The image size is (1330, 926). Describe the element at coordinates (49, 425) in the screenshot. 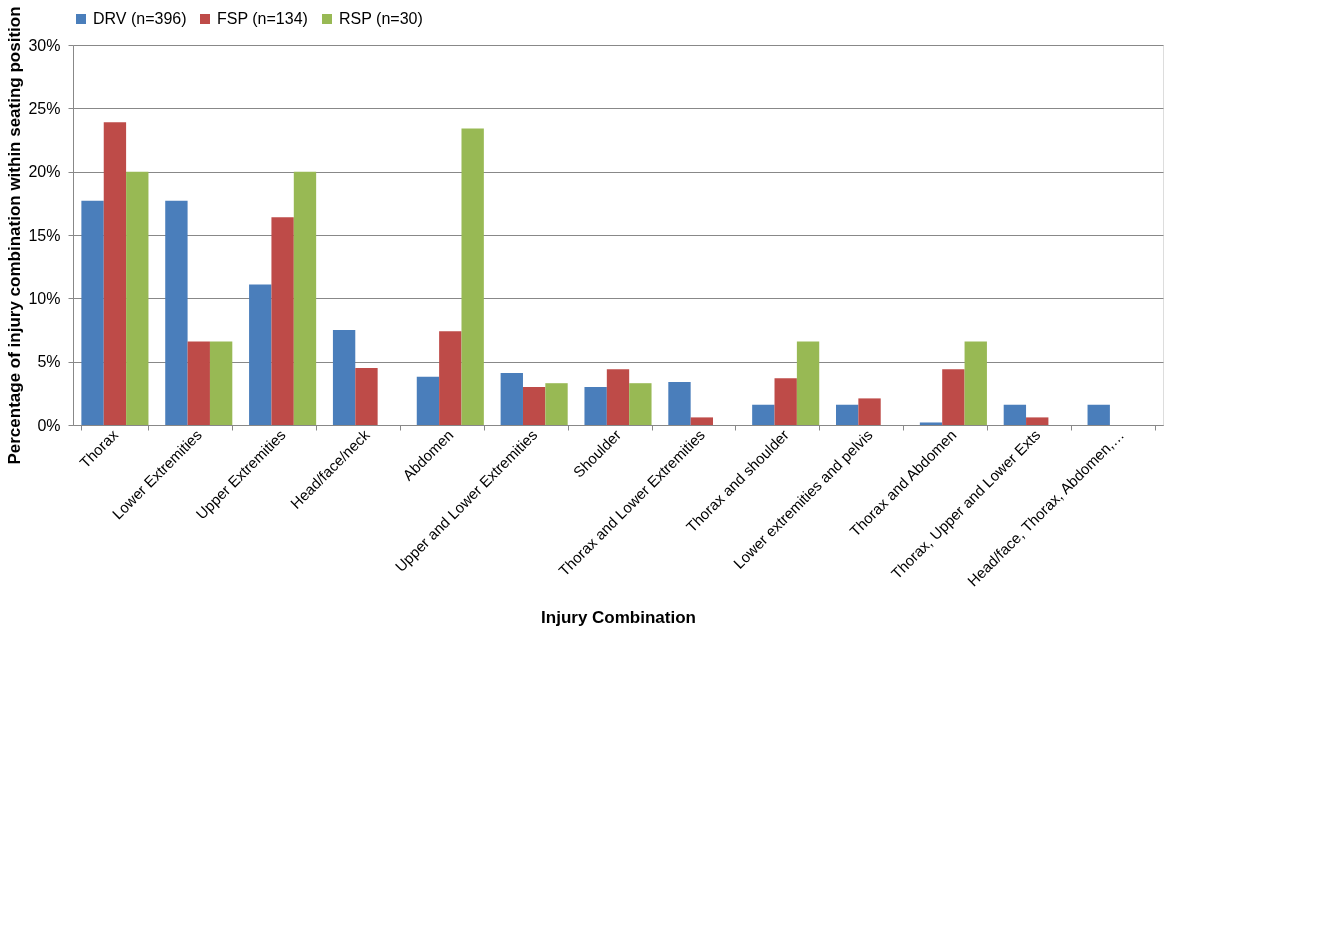

I see `y-tick-label: 0%` at that location.